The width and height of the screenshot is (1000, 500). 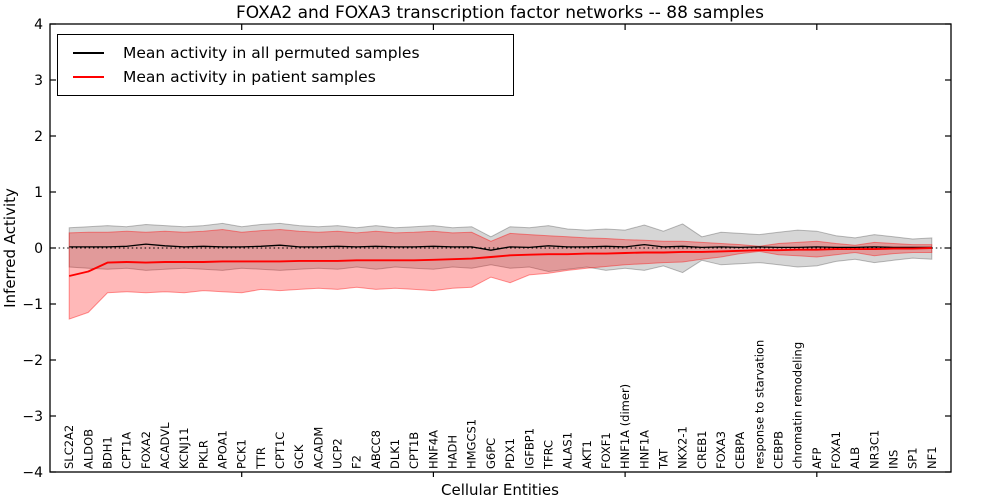 What do you see at coordinates (702, 450) in the screenshot?
I see `x-category-label: CREB1` at bounding box center [702, 450].